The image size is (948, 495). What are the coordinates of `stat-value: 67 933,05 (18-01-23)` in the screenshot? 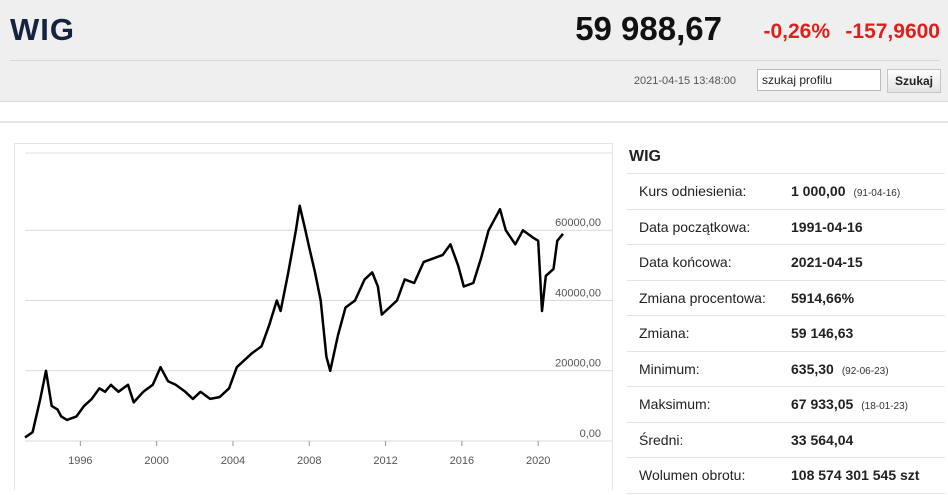 It's located at (849, 404).